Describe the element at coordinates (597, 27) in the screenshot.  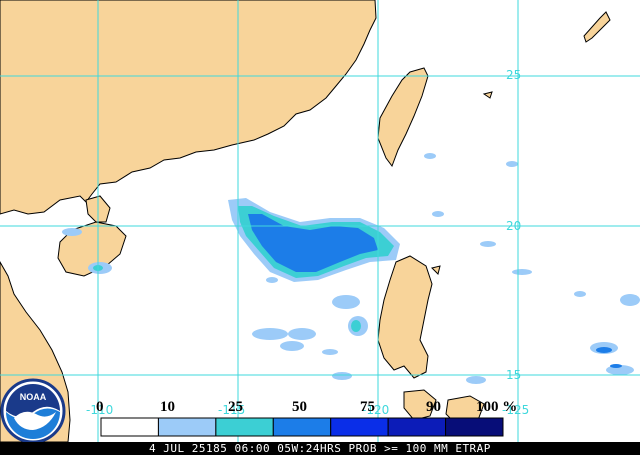
I see `ryukyu-islands-land` at that location.